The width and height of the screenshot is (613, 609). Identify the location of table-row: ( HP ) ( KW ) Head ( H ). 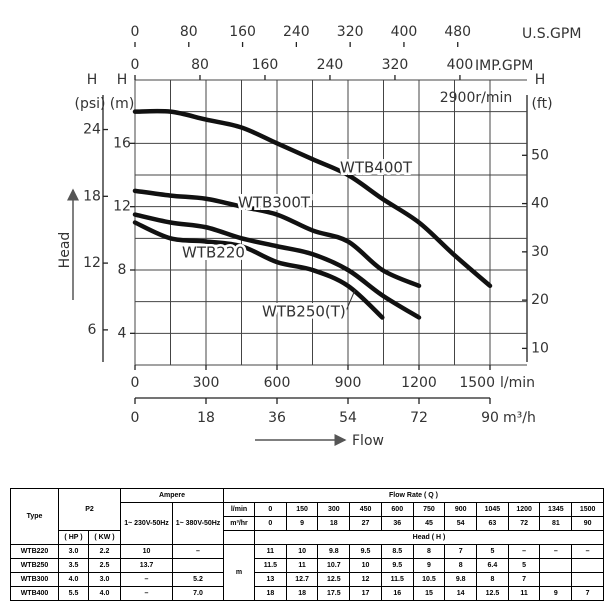
(307, 537).